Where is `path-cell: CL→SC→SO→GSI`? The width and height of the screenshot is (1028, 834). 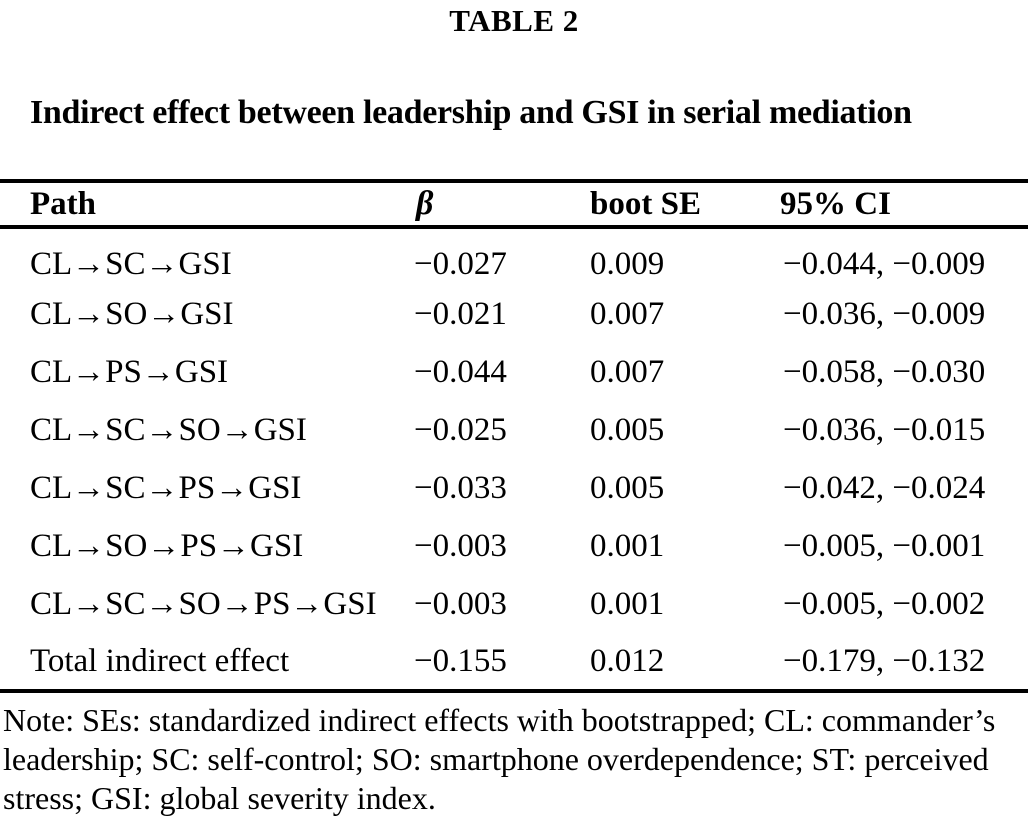 path-cell: CL→SC→SO→GSI is located at coordinates (168, 429).